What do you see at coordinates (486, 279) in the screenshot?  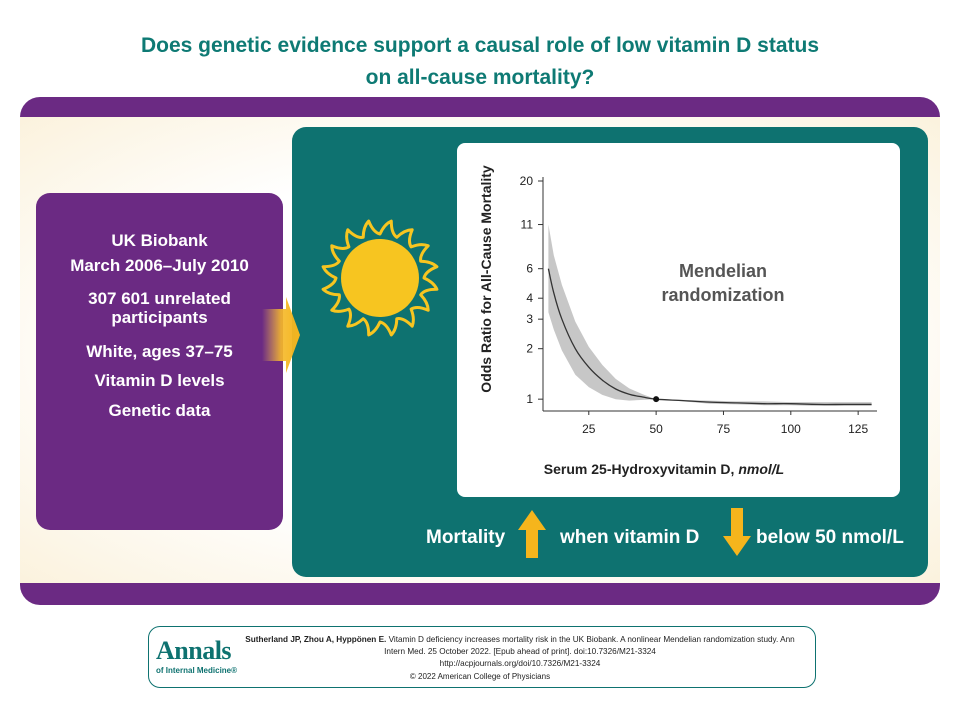 I see `y-axis-label: Odds Ratio for All-Cause Mortality` at bounding box center [486, 279].